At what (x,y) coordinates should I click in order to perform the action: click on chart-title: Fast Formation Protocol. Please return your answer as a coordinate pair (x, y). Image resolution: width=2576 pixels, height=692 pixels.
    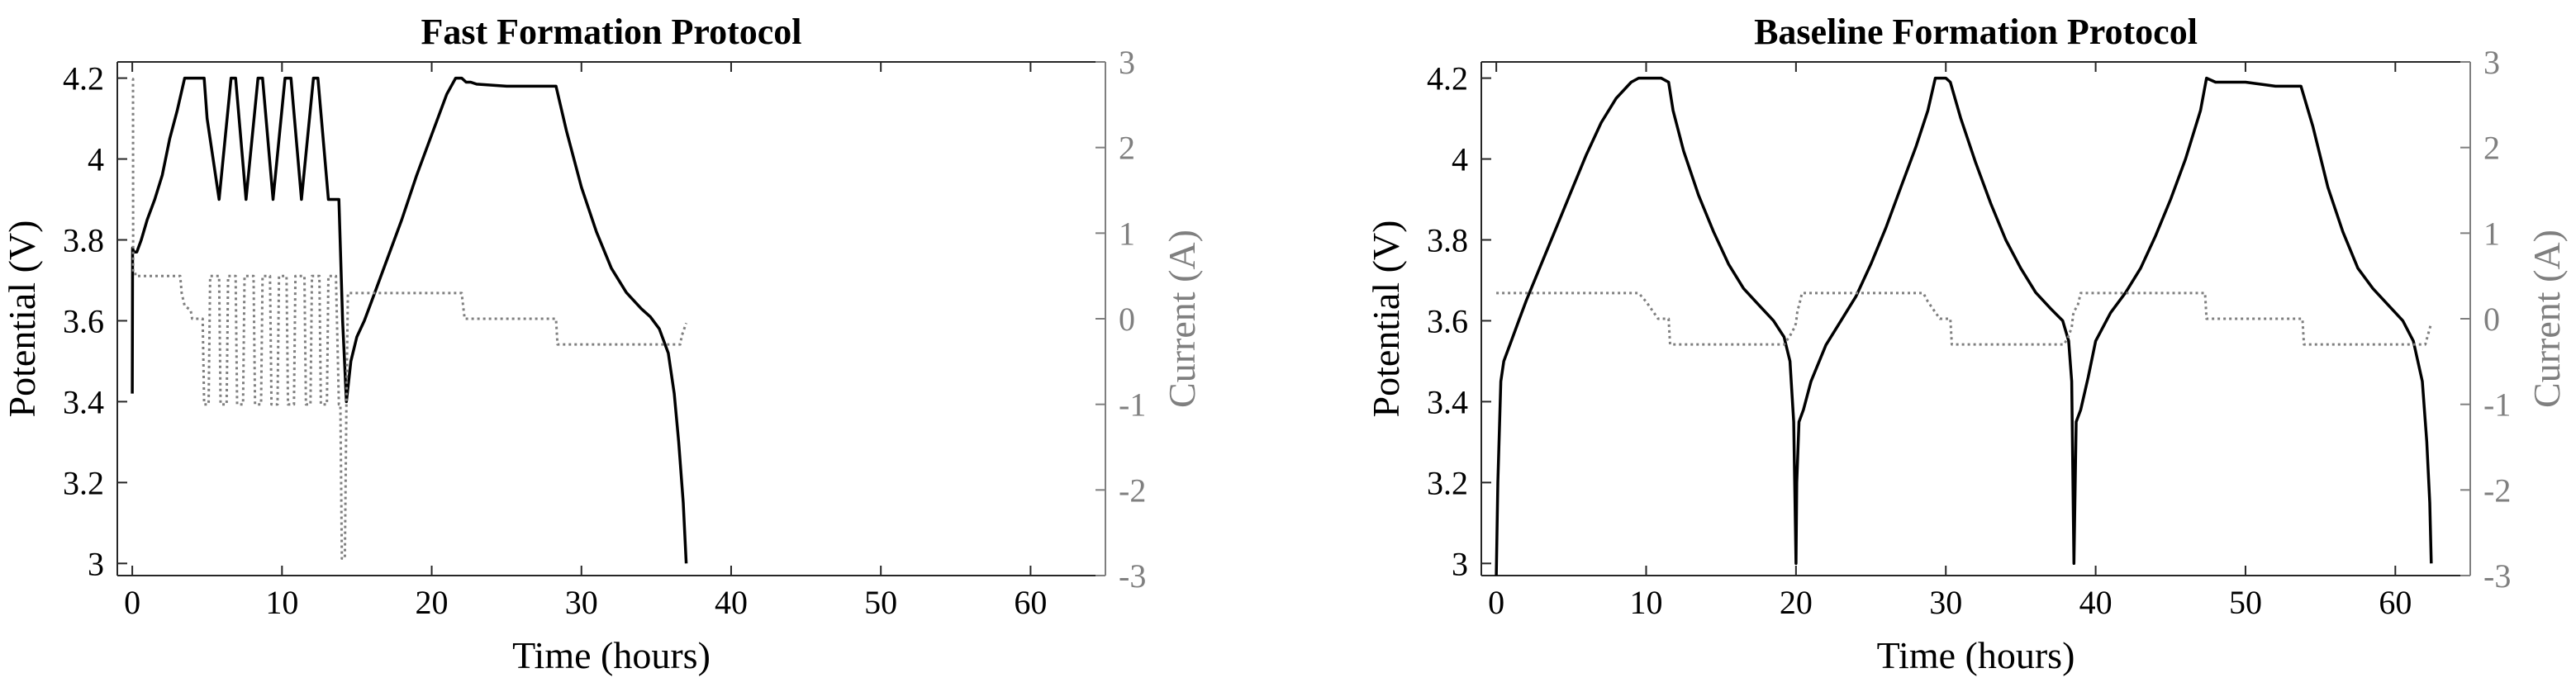
    Looking at the image, I should click on (611, 32).